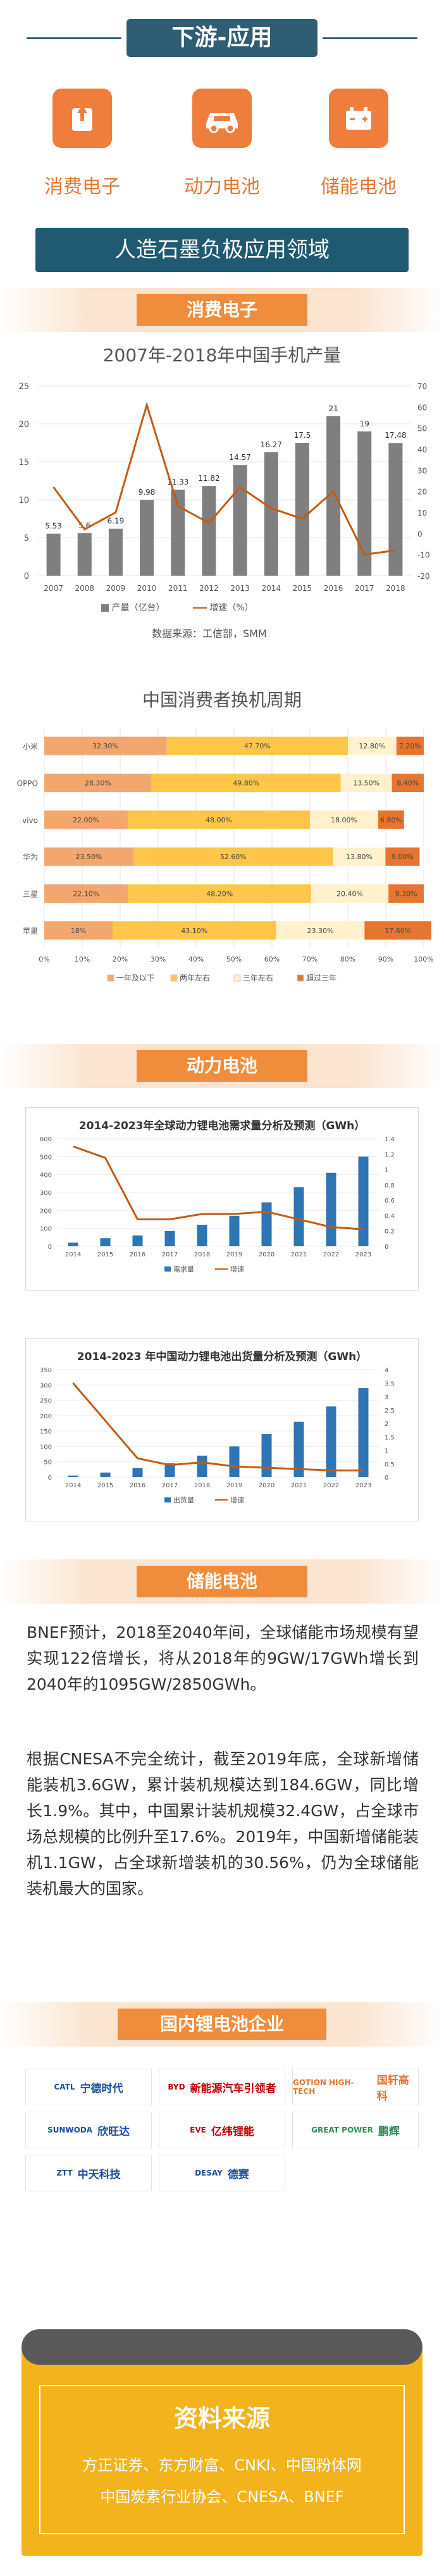 The width and height of the screenshot is (444, 2576). Describe the element at coordinates (30, 747) in the screenshot. I see `category-label: 小米` at that location.